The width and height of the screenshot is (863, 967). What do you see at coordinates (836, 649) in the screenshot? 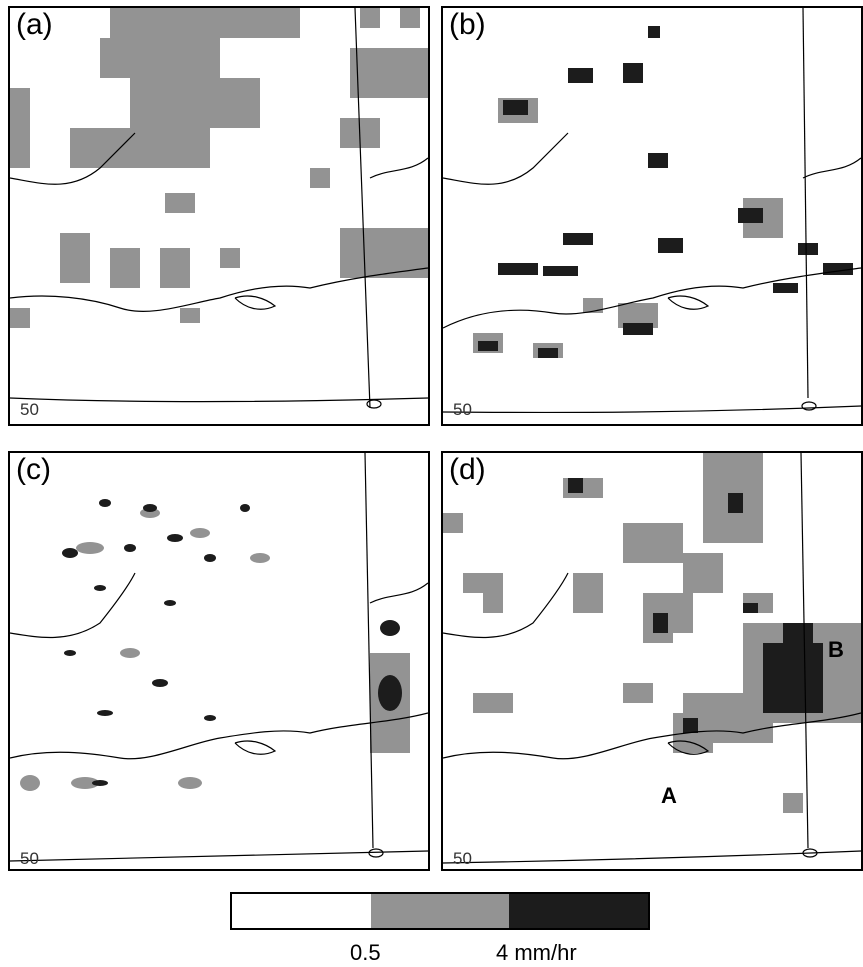
I see `marker-b: B` at bounding box center [836, 649].